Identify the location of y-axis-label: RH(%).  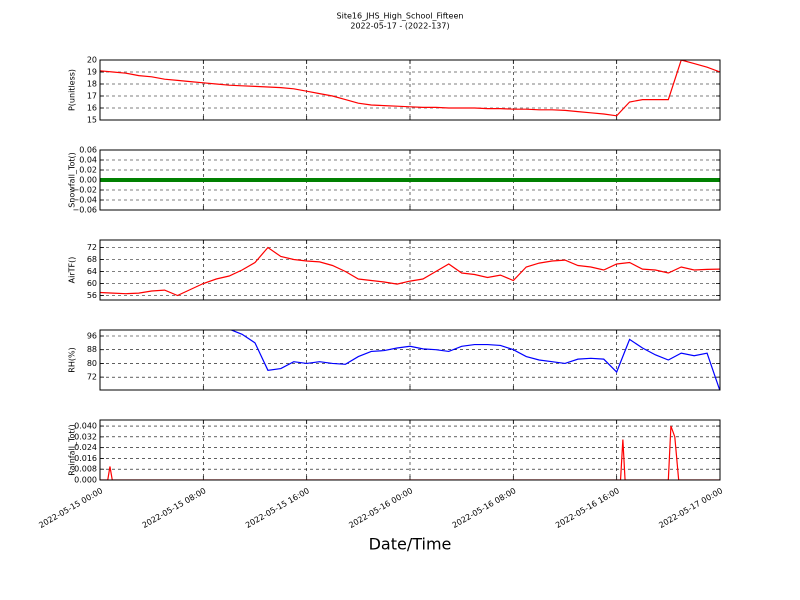
(72, 359).